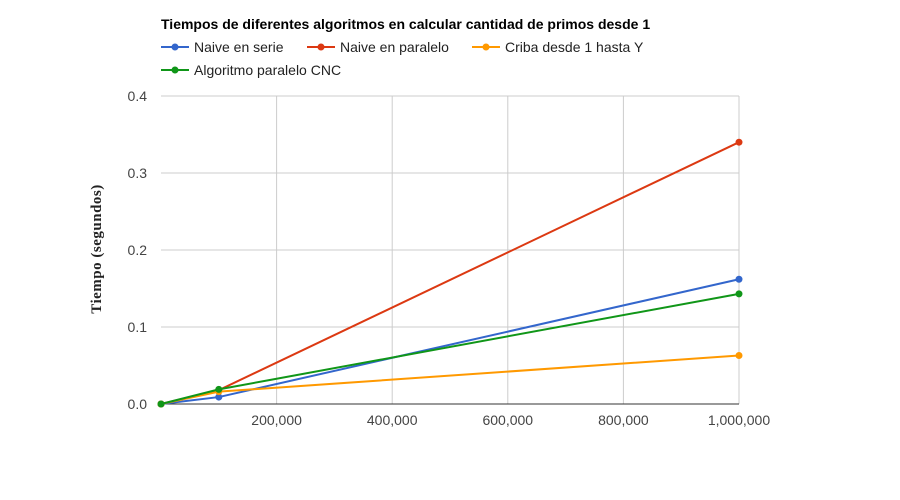 This screenshot has width=900, height=500. Describe the element at coordinates (739, 420) in the screenshot. I see `x-tick-label: 1,000,000` at that location.